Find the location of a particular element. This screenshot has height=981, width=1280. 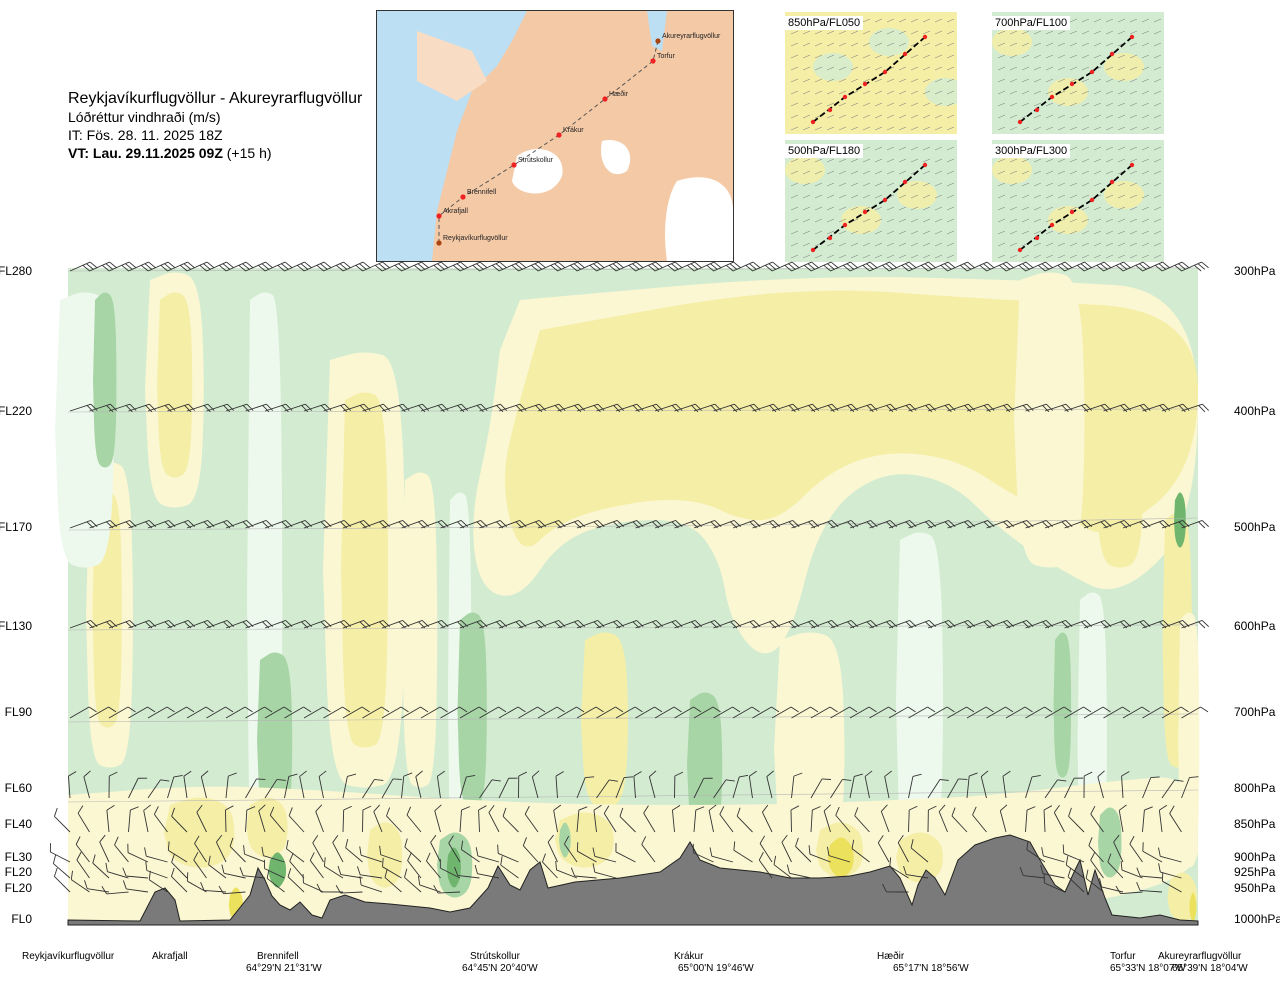

waypoint-label: Strútskollur is located at coordinates (536, 160).